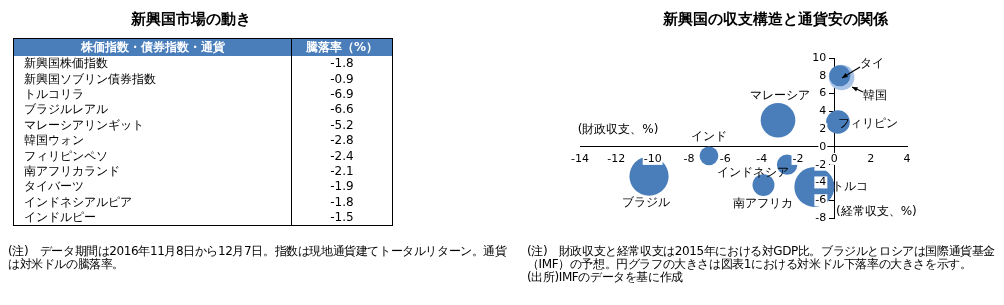 This screenshot has height=305, width=1004. What do you see at coordinates (823, 128) in the screenshot?
I see `y-tick-label: 2` at bounding box center [823, 128].